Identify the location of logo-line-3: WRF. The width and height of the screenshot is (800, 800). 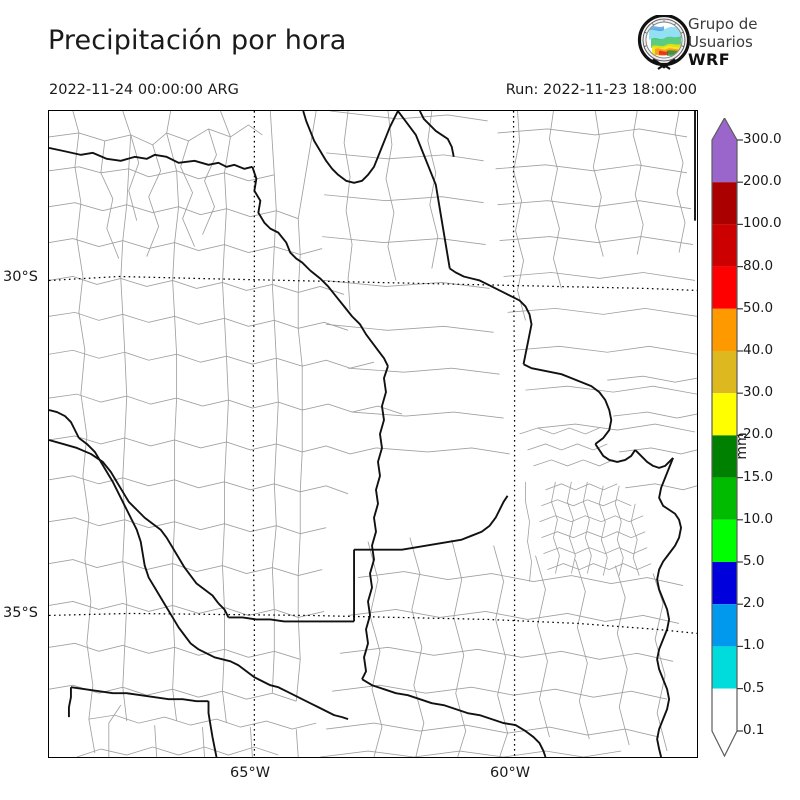
(709, 59).